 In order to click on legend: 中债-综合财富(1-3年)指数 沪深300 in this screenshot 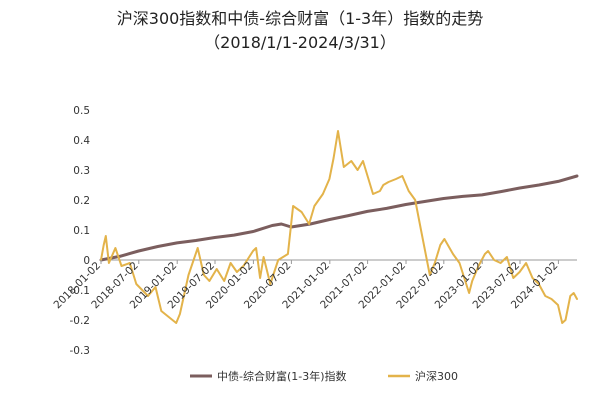, I will do `click(324, 376)`.